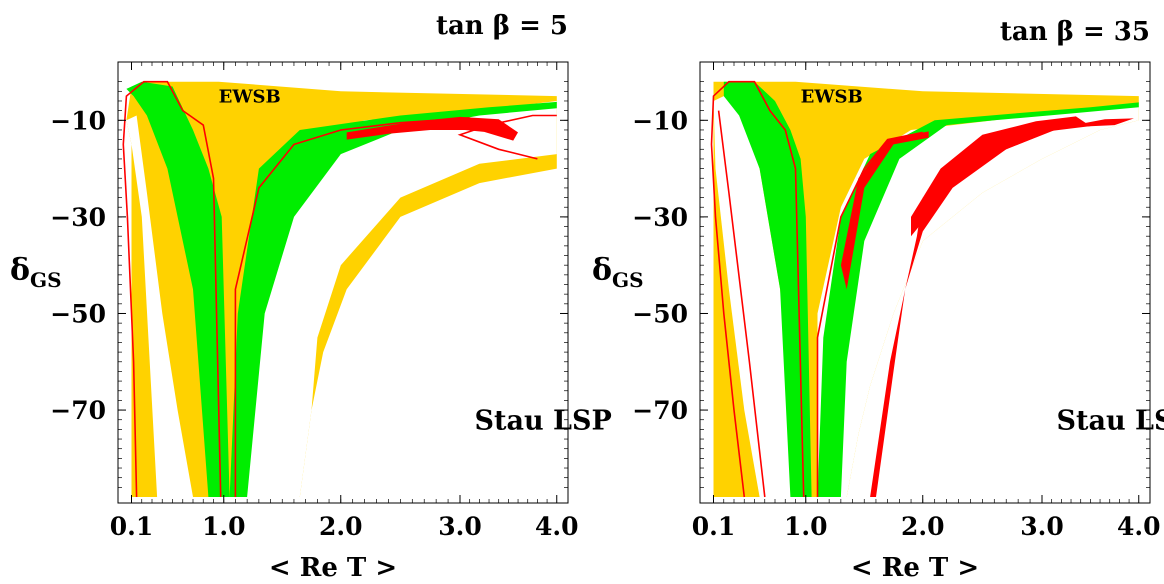 This screenshot has width=1164, height=584. Describe the element at coordinates (1075, 32) in the screenshot. I see `panel-title: tan β = 35` at that location.